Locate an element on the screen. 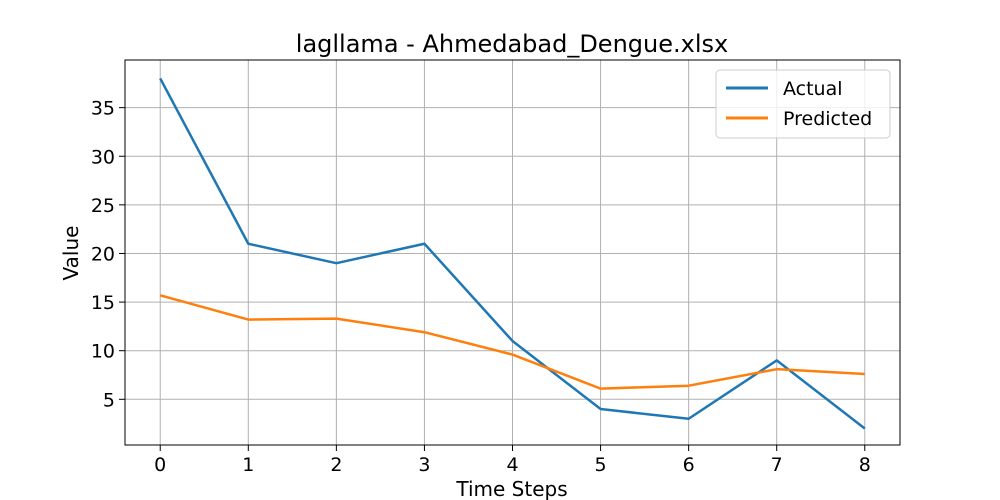 This screenshot has width=1000, height=500. series-line-predicted is located at coordinates (512, 342).